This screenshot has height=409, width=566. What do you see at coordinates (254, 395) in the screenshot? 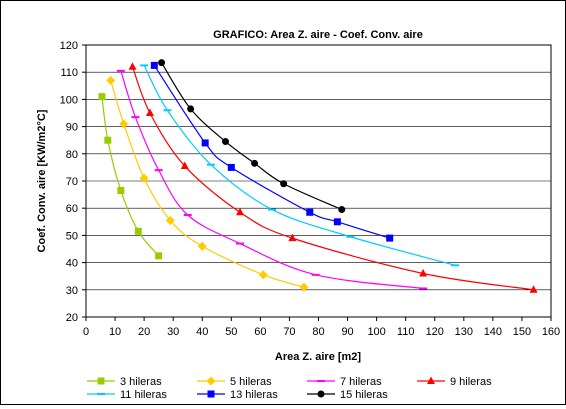
I see `legend-label: 13 hileras` at bounding box center [254, 395].